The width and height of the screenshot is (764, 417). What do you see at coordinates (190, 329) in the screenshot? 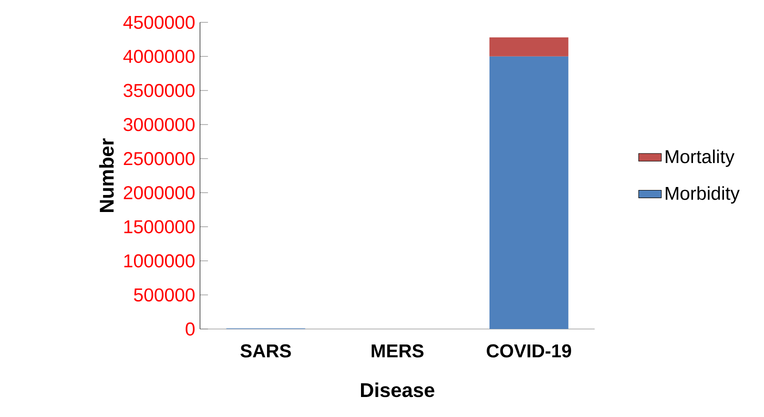
I see `y-tick-label: 0` at bounding box center [190, 329].